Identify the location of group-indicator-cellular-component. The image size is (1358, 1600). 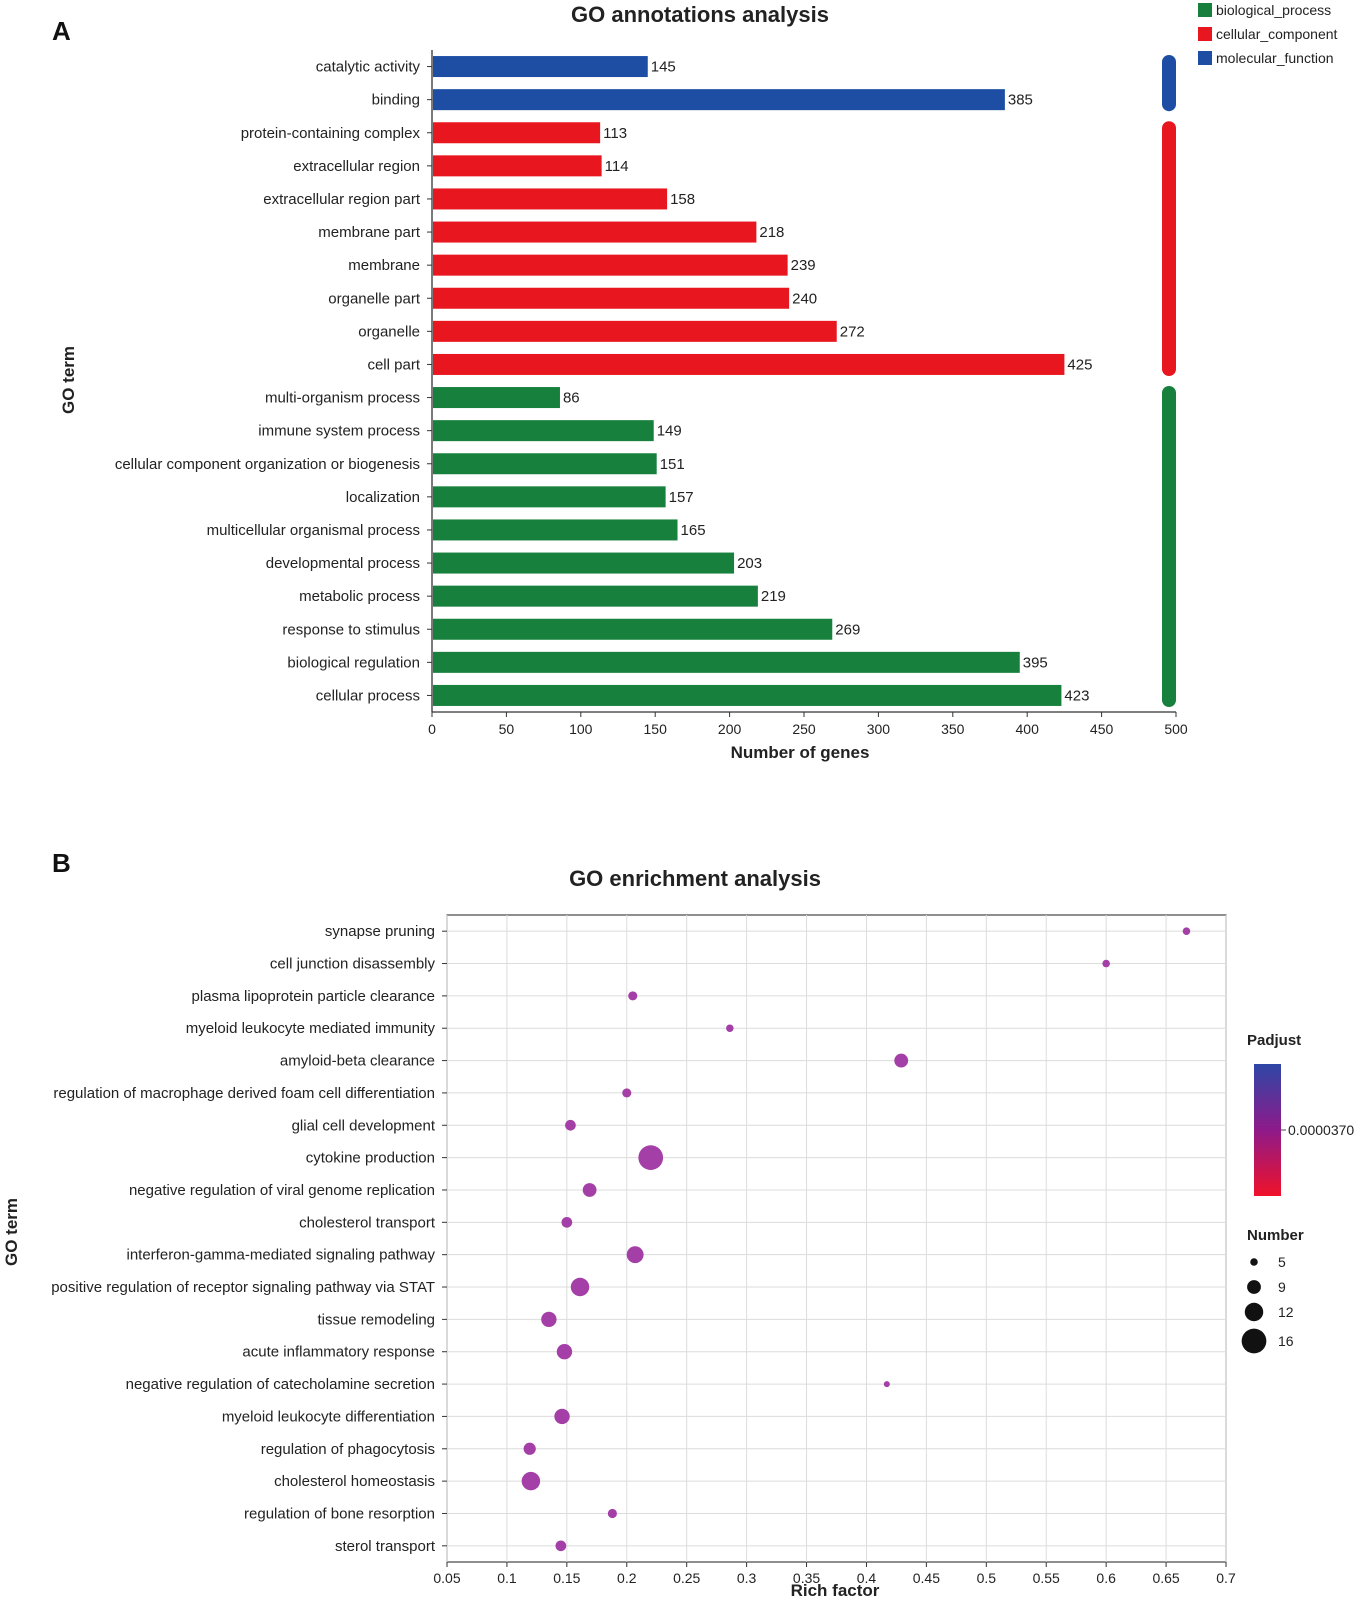
(1169, 248).